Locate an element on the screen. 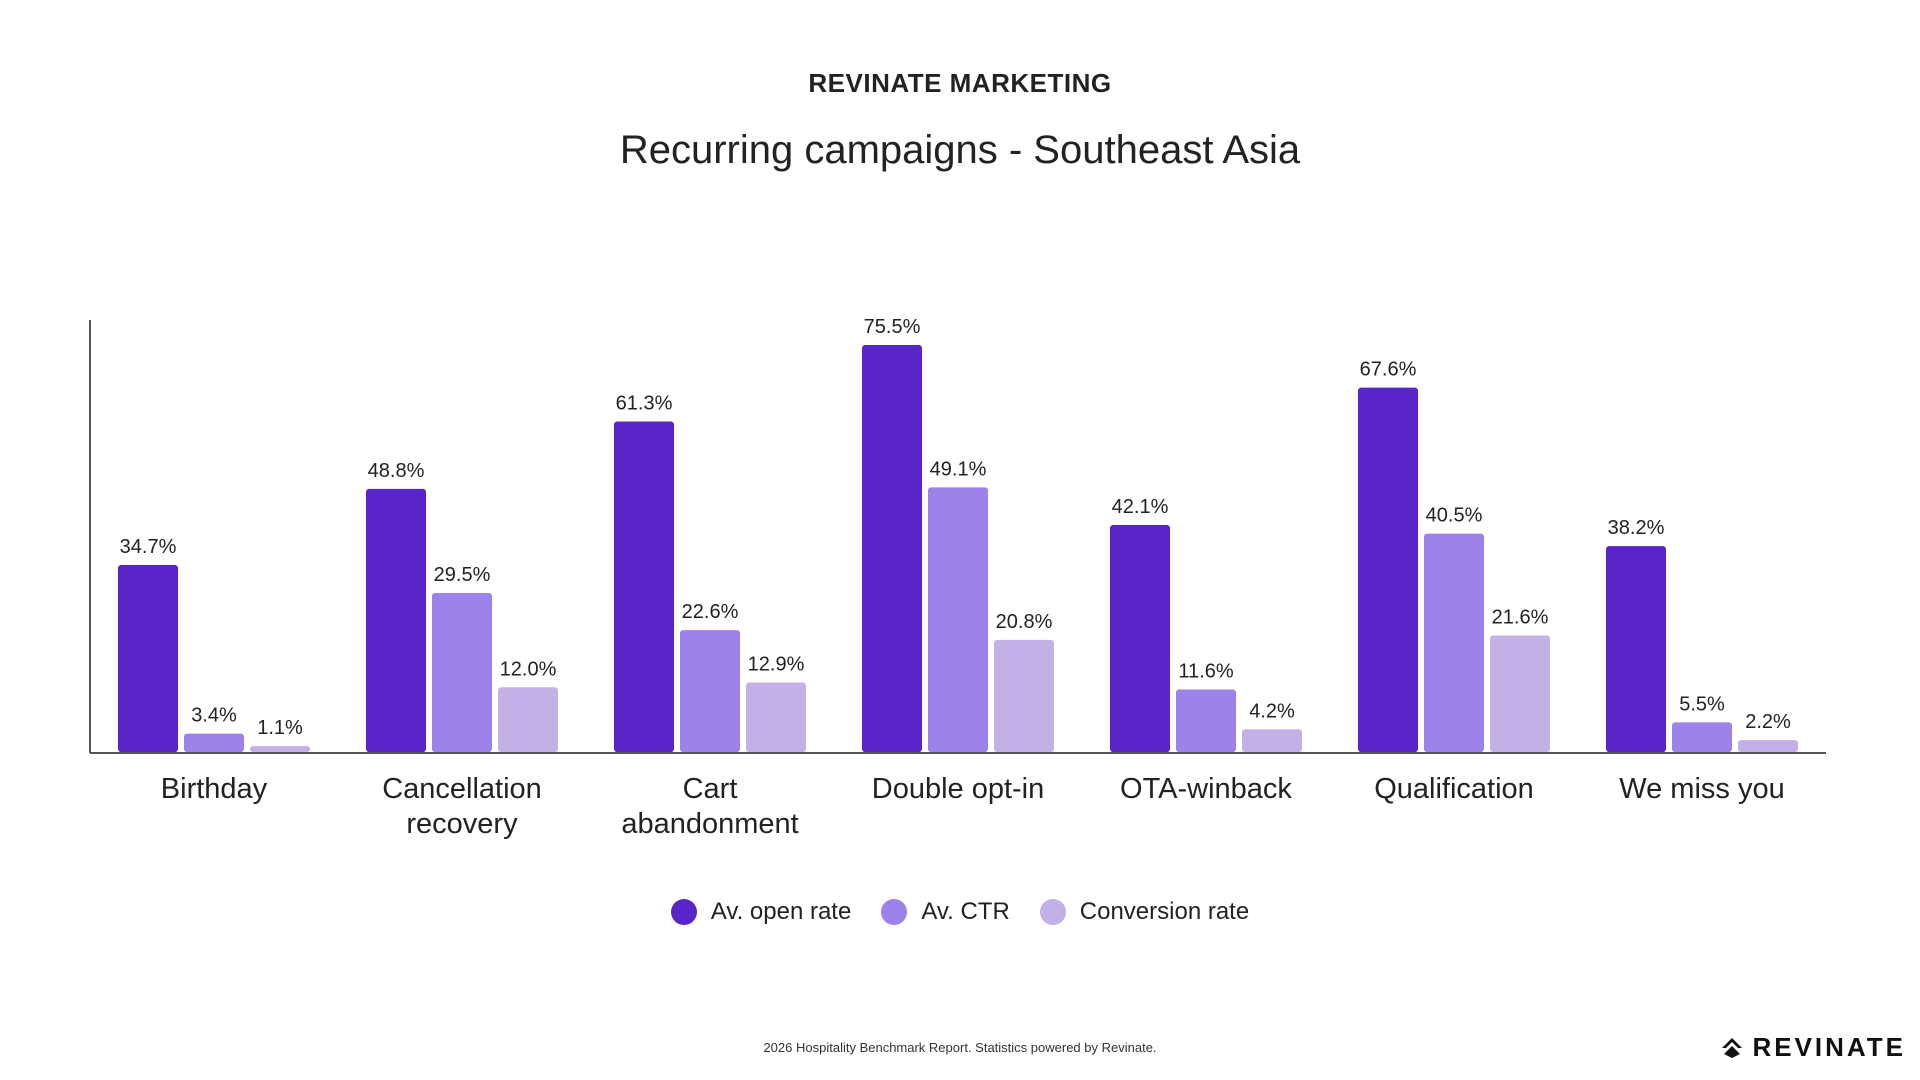  data-label-av-open-rate-4: 42.1% is located at coordinates (1140, 507).